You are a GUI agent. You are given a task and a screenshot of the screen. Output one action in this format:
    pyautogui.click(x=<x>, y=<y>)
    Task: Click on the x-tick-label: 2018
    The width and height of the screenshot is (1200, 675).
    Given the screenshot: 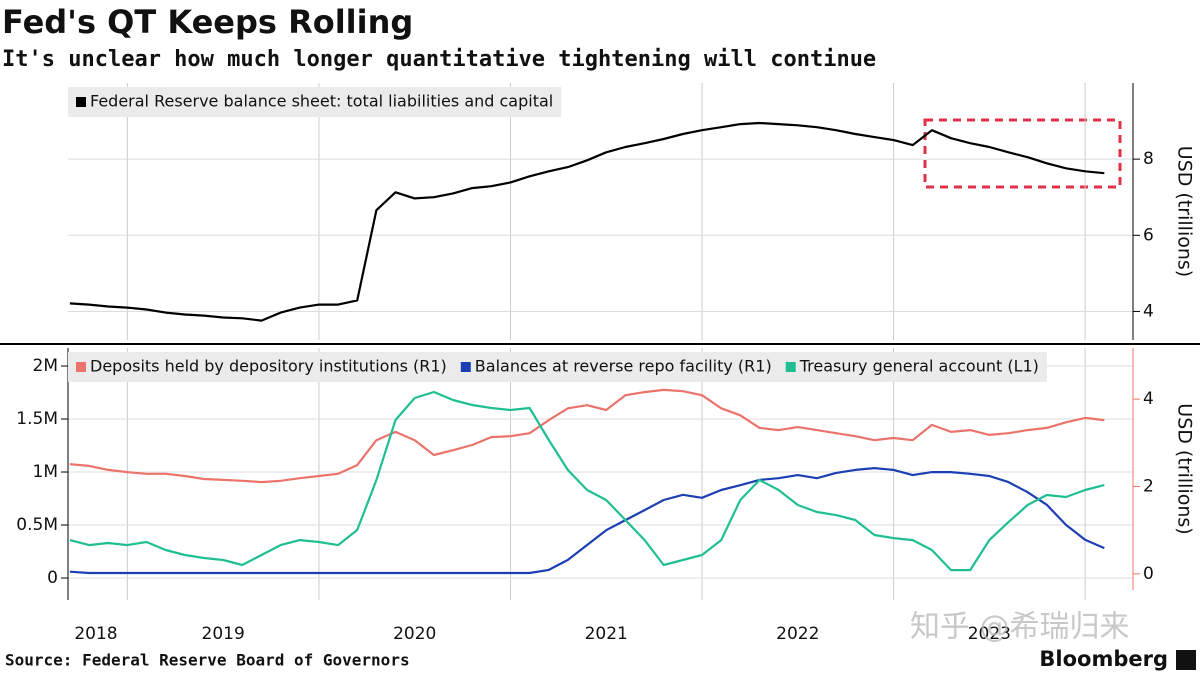 What is the action you would take?
    pyautogui.click(x=95, y=634)
    